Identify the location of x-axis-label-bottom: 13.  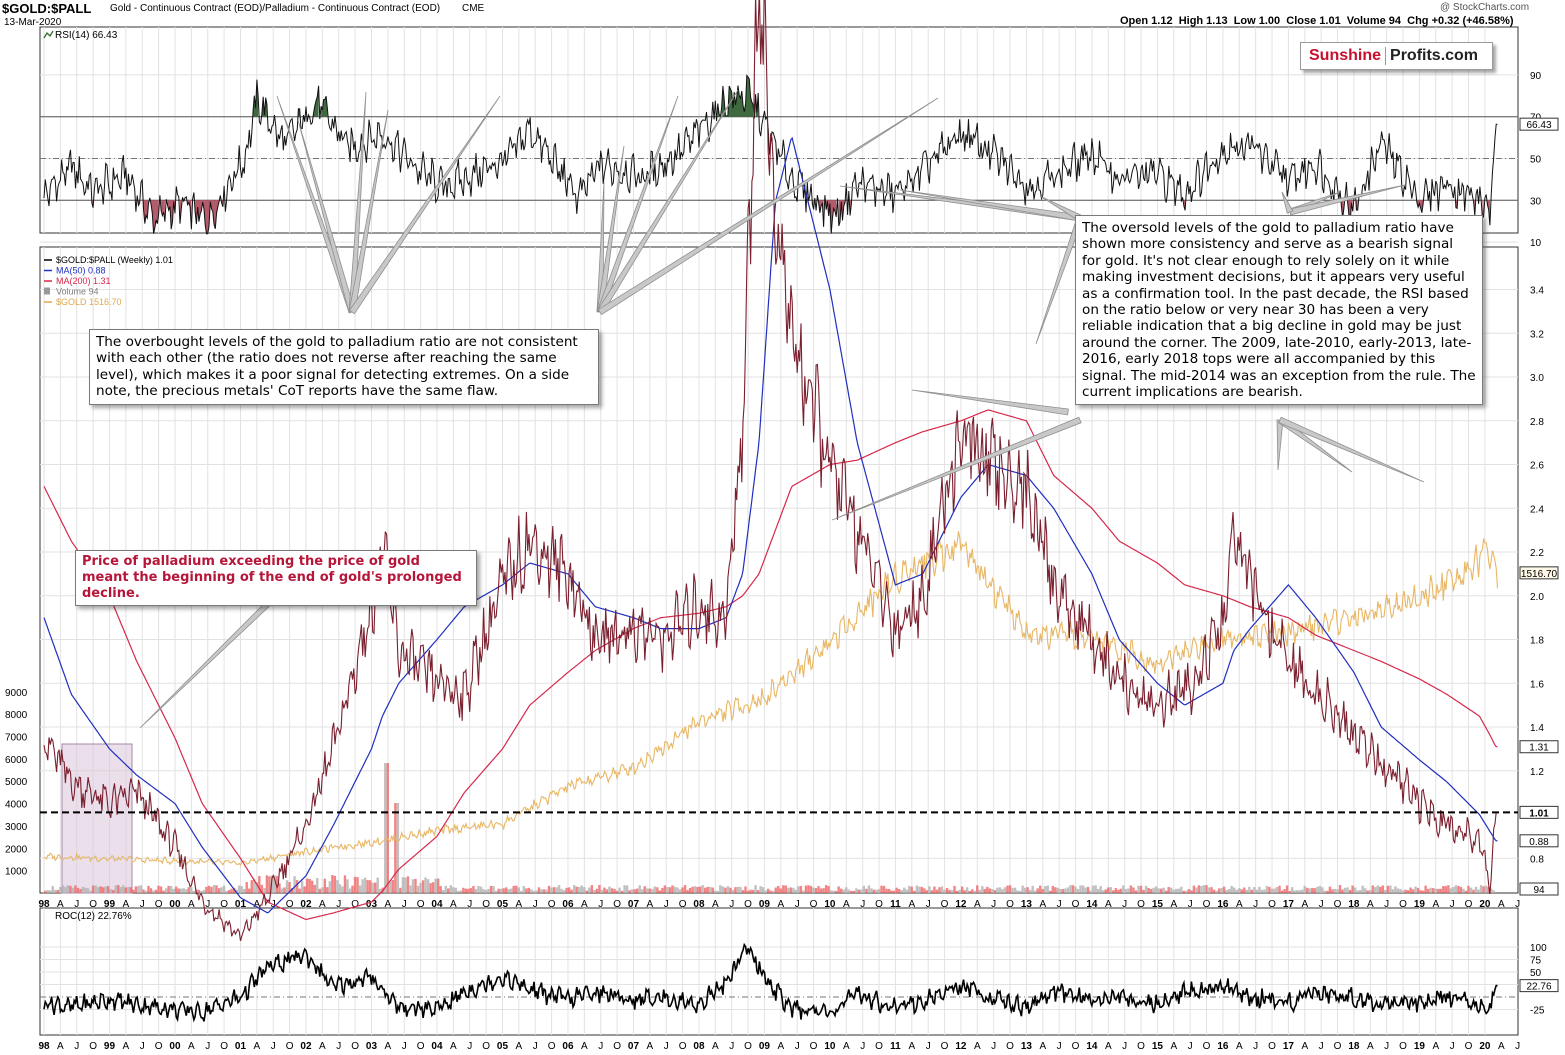
(1027, 1046).